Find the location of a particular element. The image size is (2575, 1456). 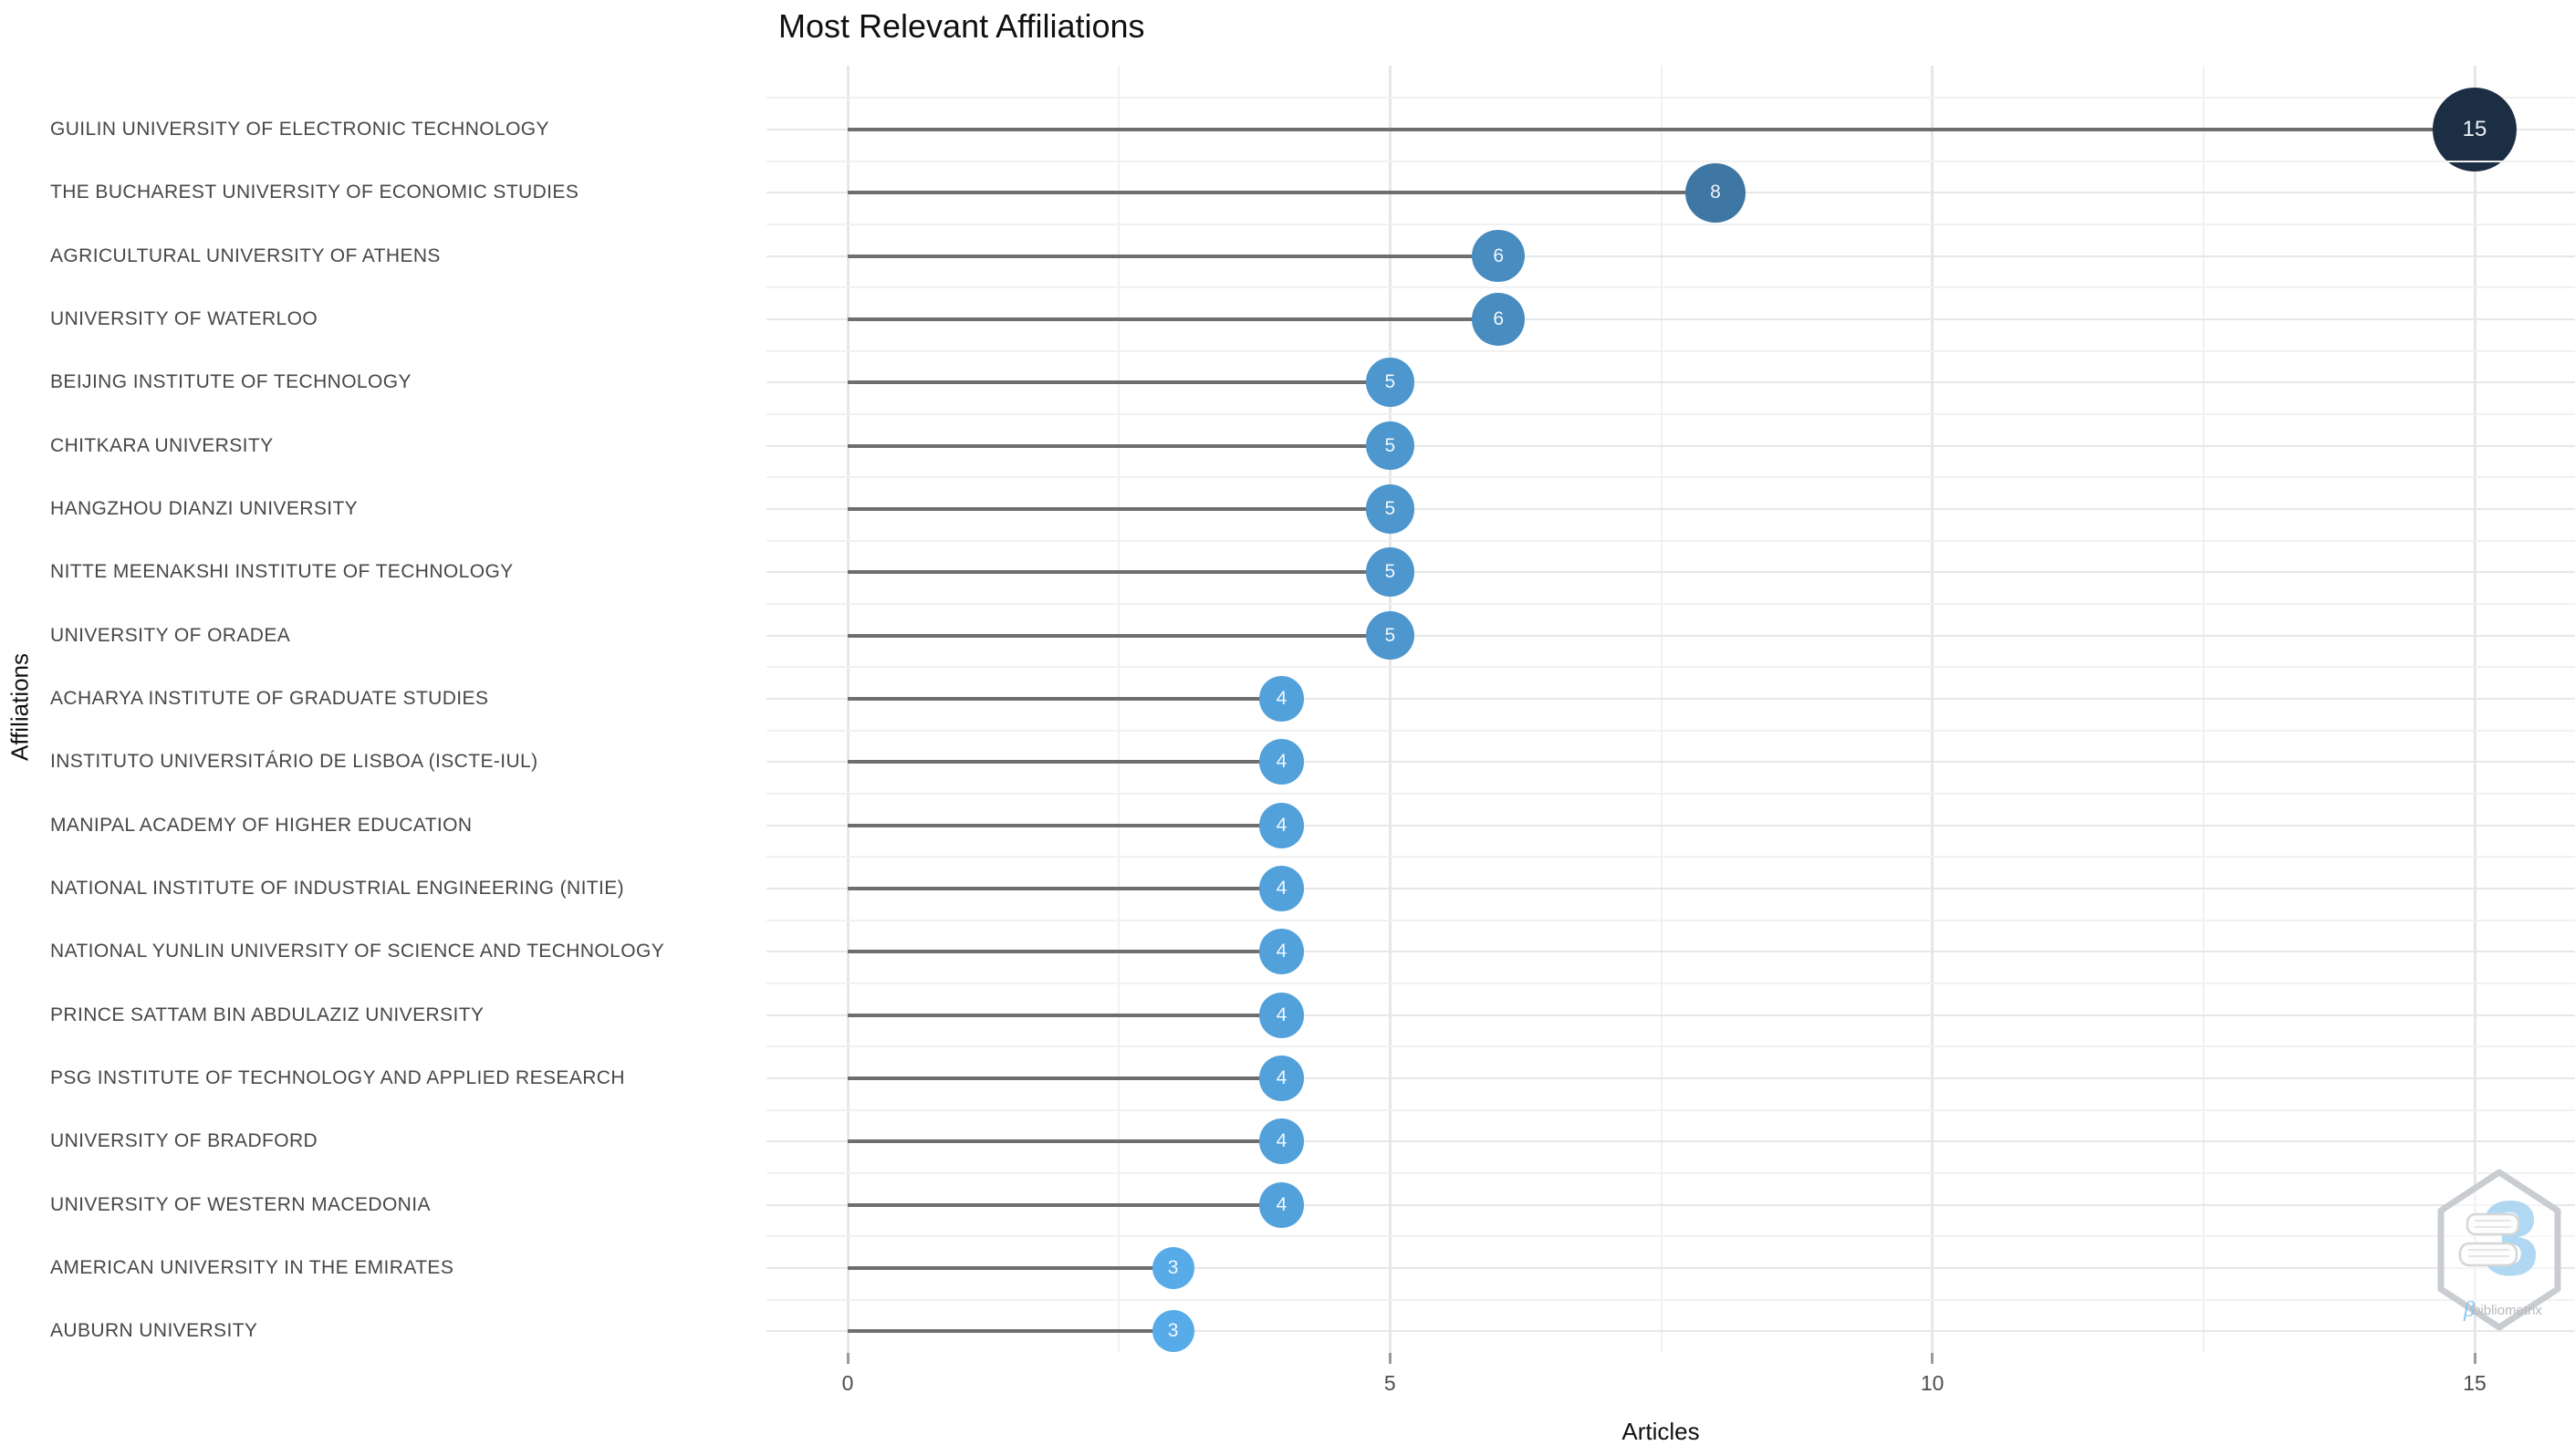

affiliation-label: HANGZHOU DIANZI UNIVERSITY is located at coordinates (204, 508).